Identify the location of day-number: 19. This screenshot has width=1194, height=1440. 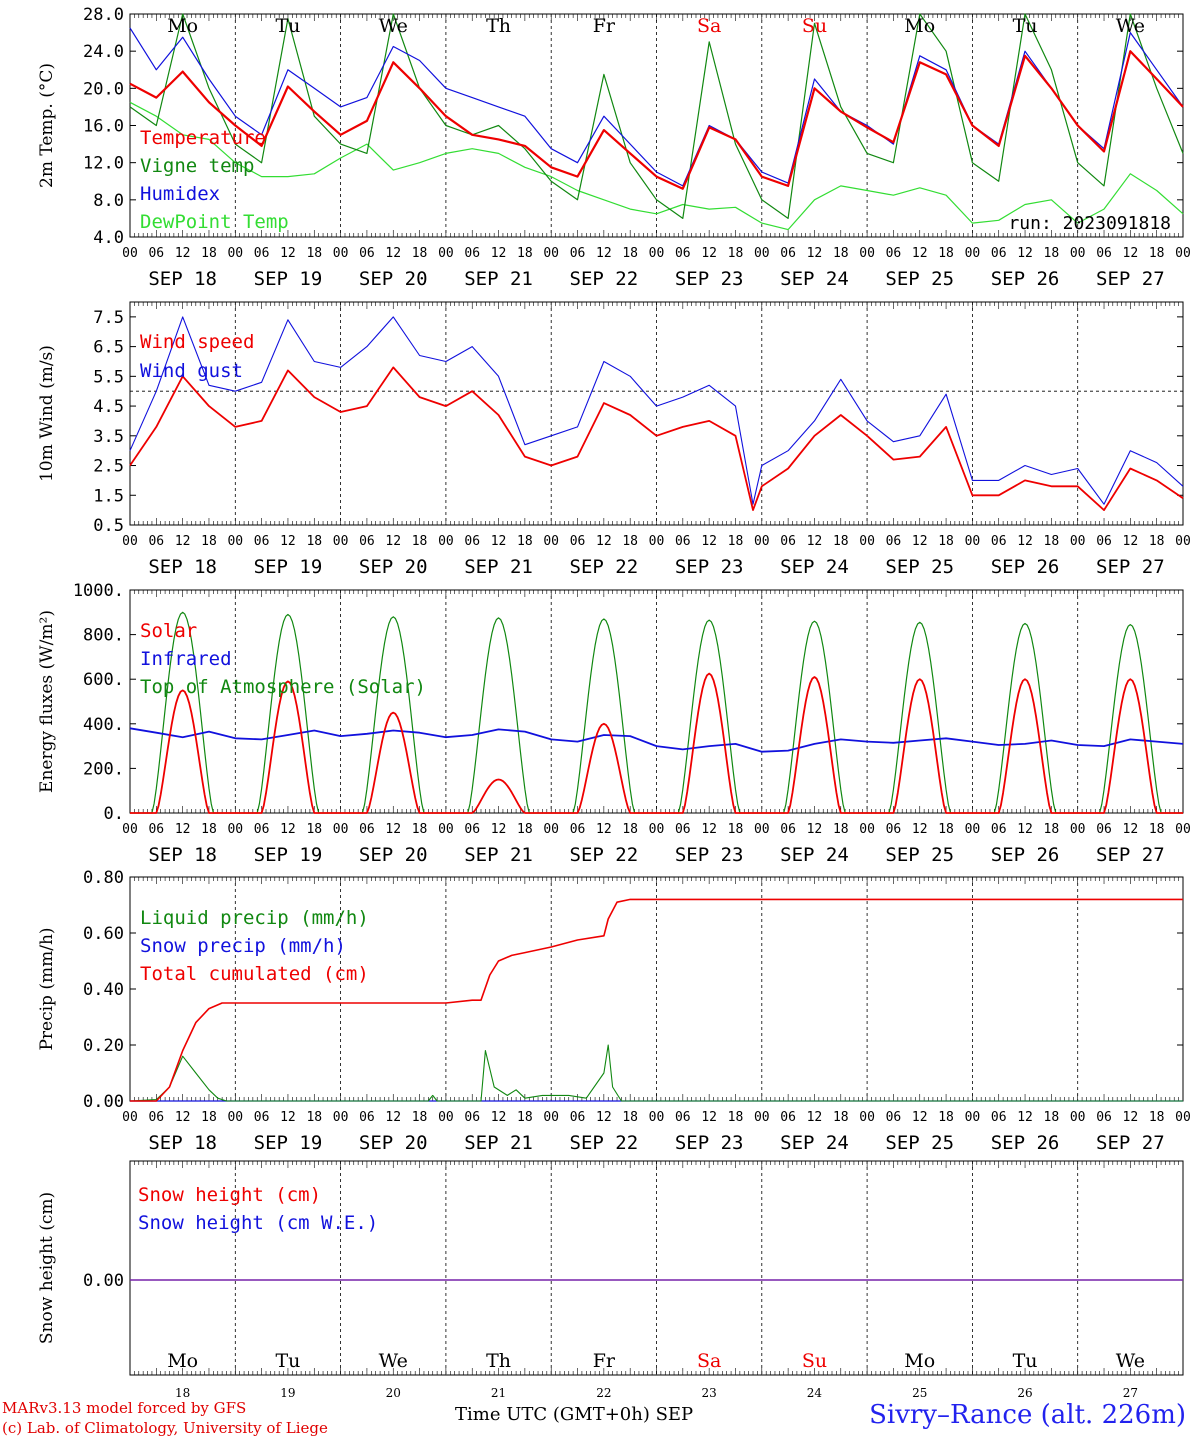
(287, 1393).